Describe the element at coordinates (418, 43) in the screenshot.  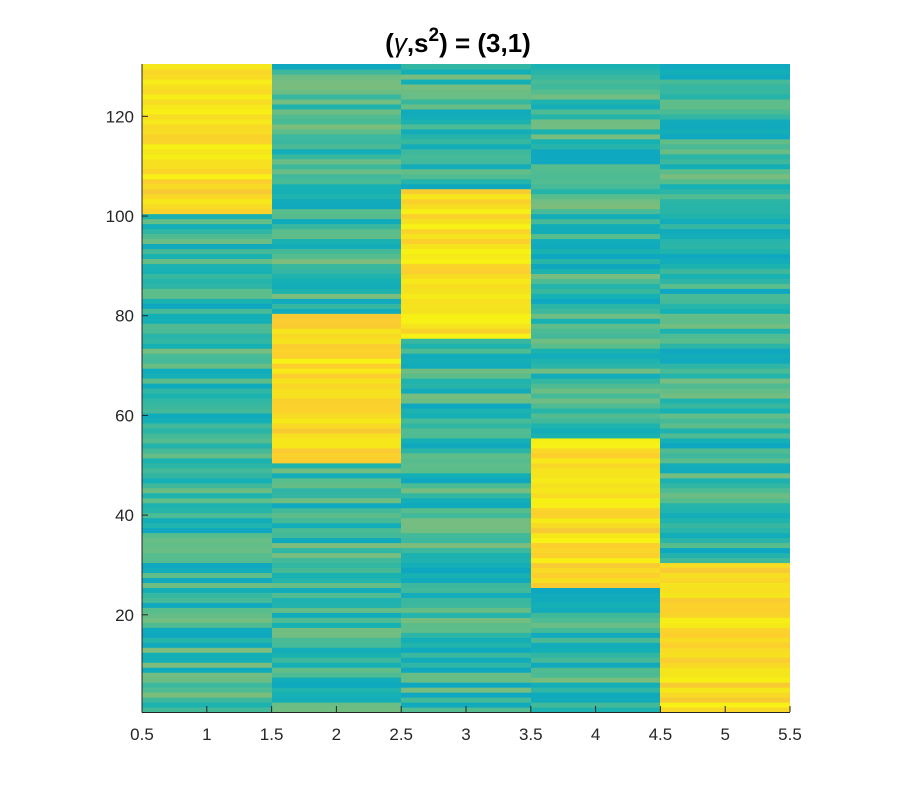
I see `title-middle: ,s` at that location.